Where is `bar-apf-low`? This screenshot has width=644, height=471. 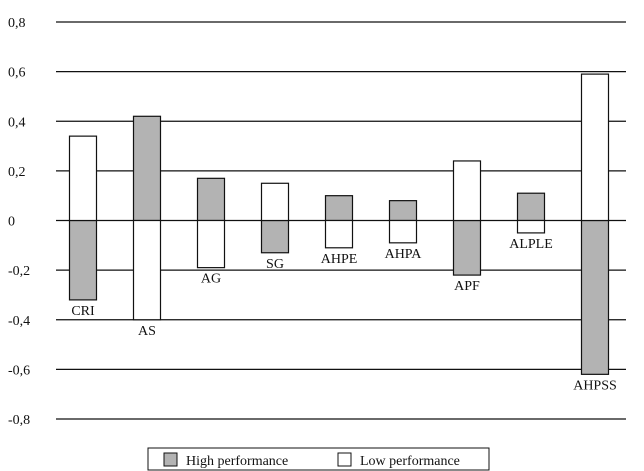
bar-apf-low is located at coordinates (467, 191).